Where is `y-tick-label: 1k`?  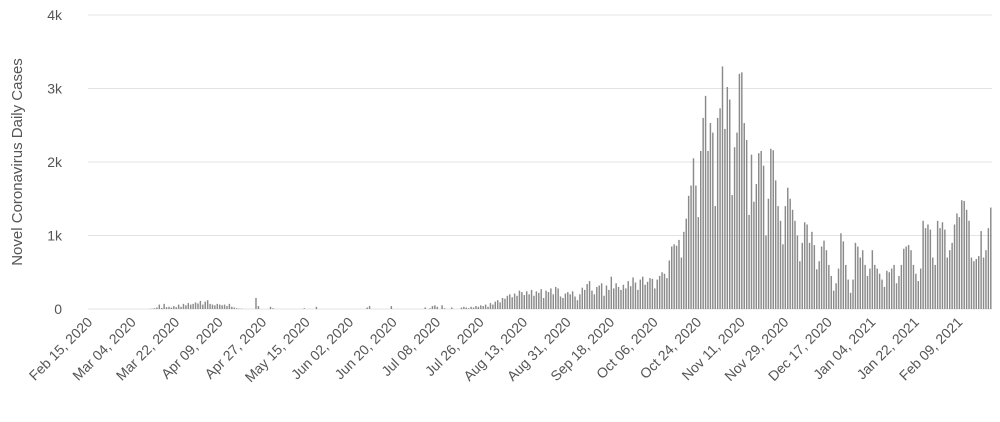
y-tick-label: 1k is located at coordinates (55, 236).